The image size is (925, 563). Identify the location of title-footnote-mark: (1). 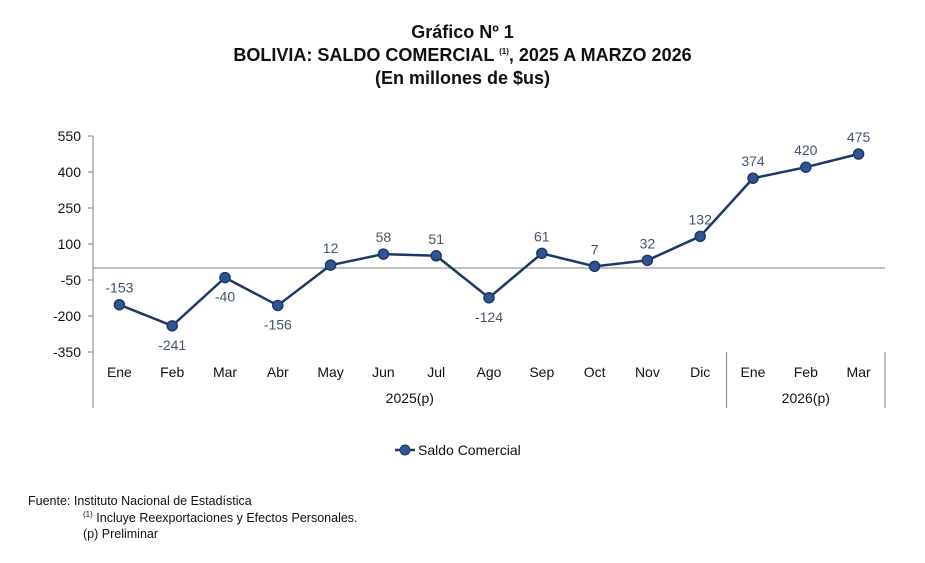
(504, 51).